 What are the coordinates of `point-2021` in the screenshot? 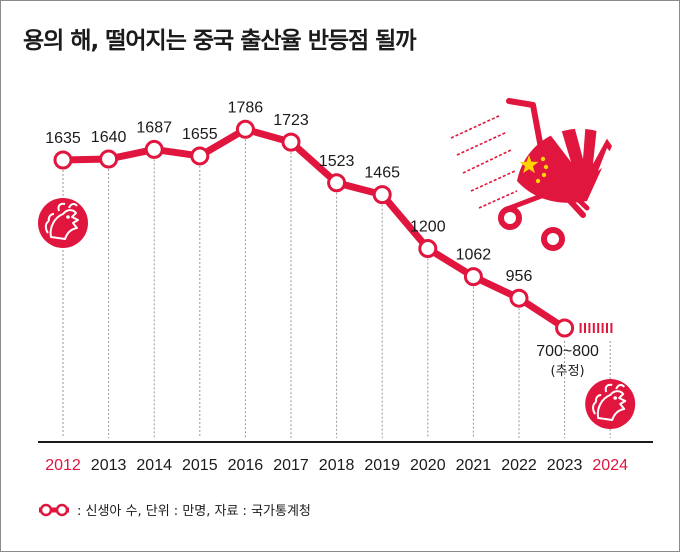 It's located at (473, 277).